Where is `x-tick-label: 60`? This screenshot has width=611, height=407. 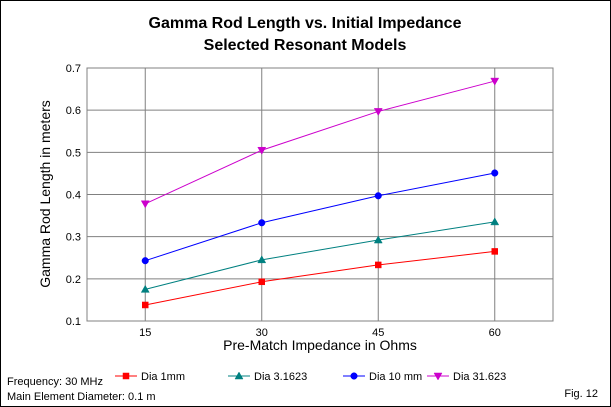
x-tick-label: 60 is located at coordinates (495, 333).